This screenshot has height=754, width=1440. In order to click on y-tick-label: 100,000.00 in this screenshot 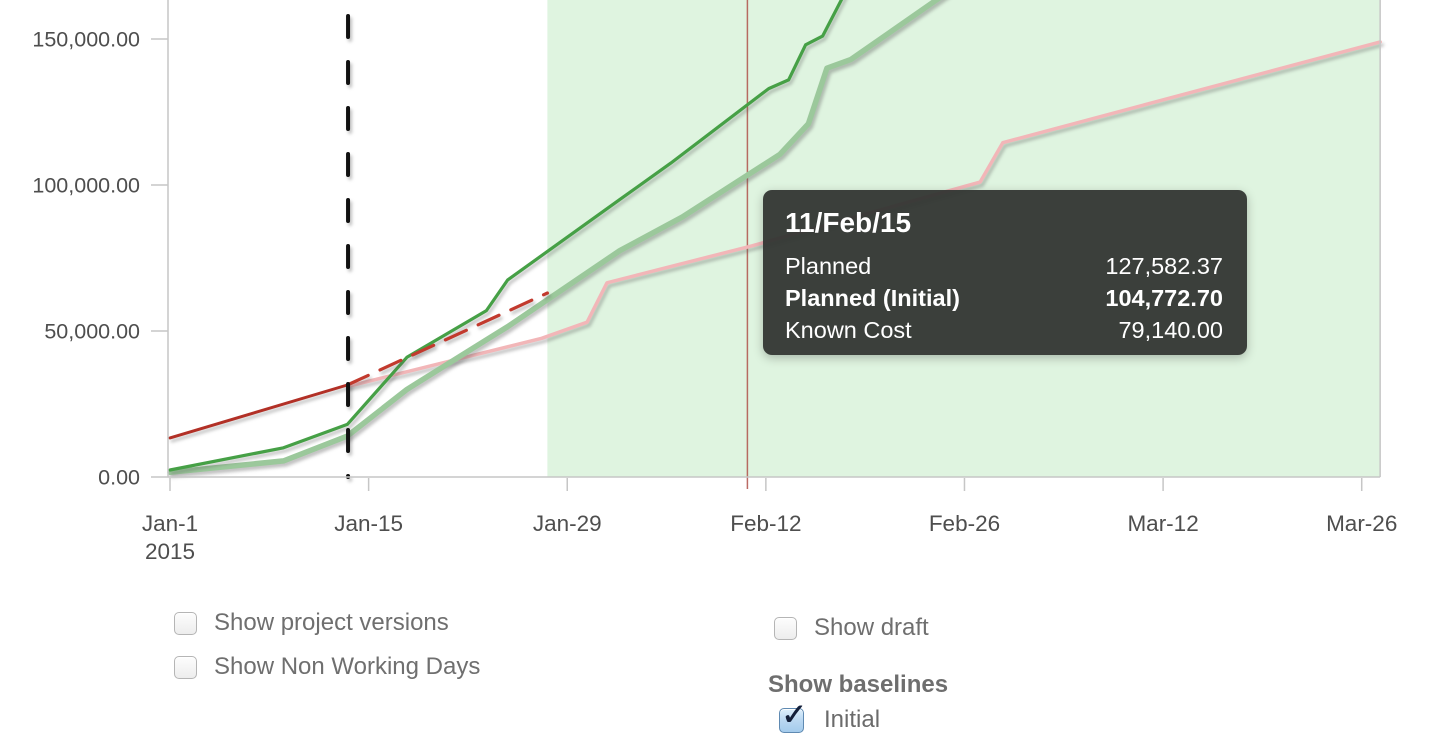, I will do `click(86, 186)`.